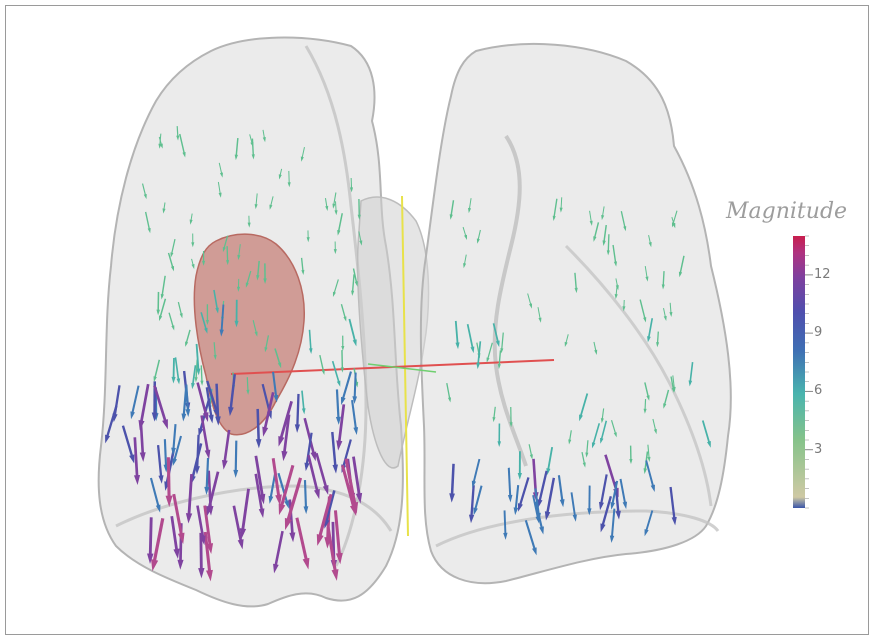 This screenshot has height=642, width=875. Describe the element at coordinates (818, 333) in the screenshot. I see `legend-tick-label: 9` at that location.